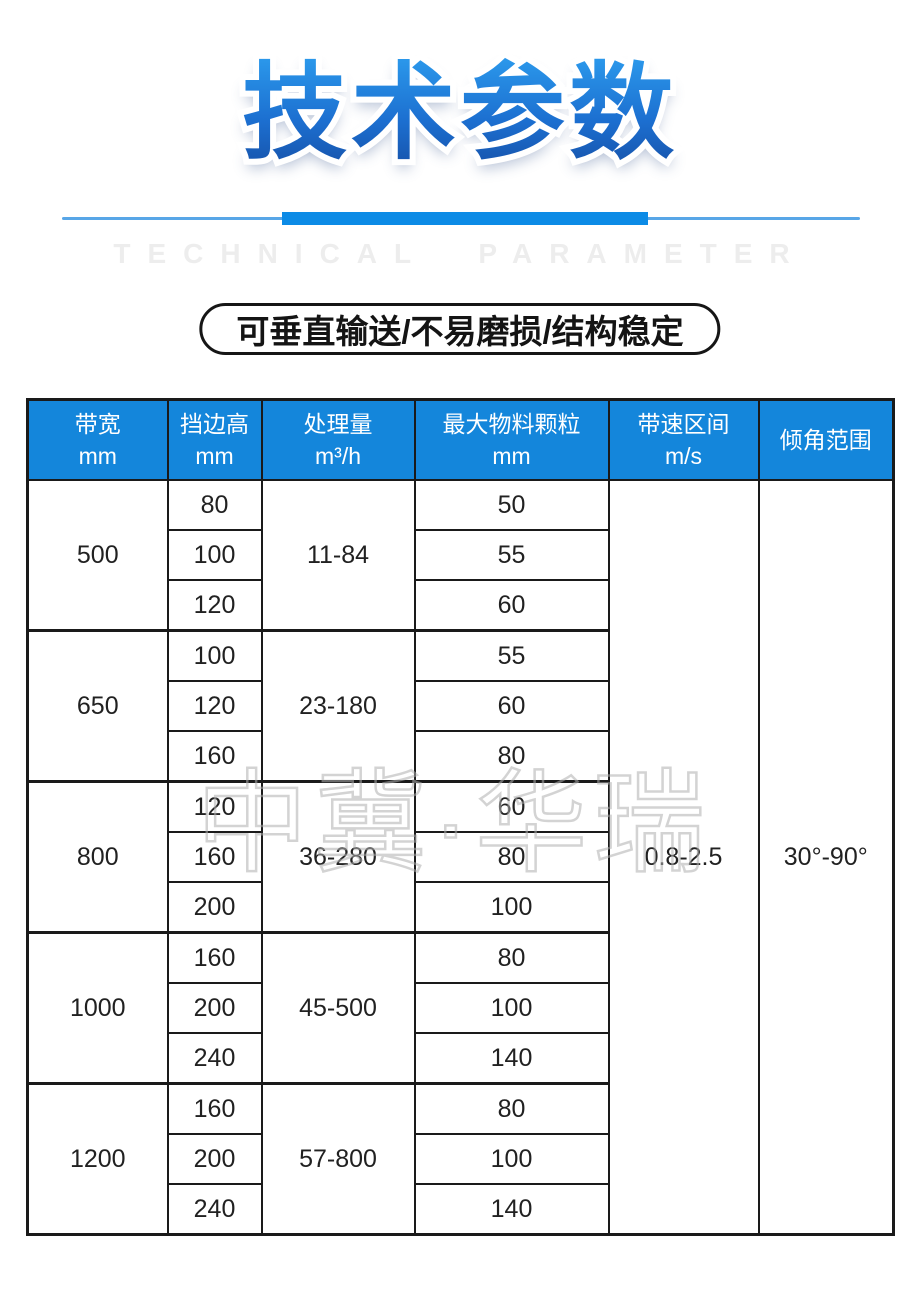 Image resolution: width=920 pixels, height=1306 pixels. I want to click on header-max-particle-unit: mm, so click(511, 456).